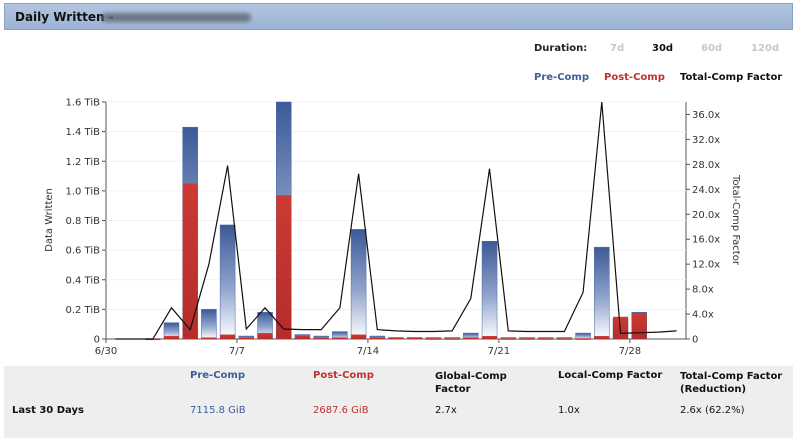  I want to click on summary-global-comp-value: 2.7x, so click(446, 410).